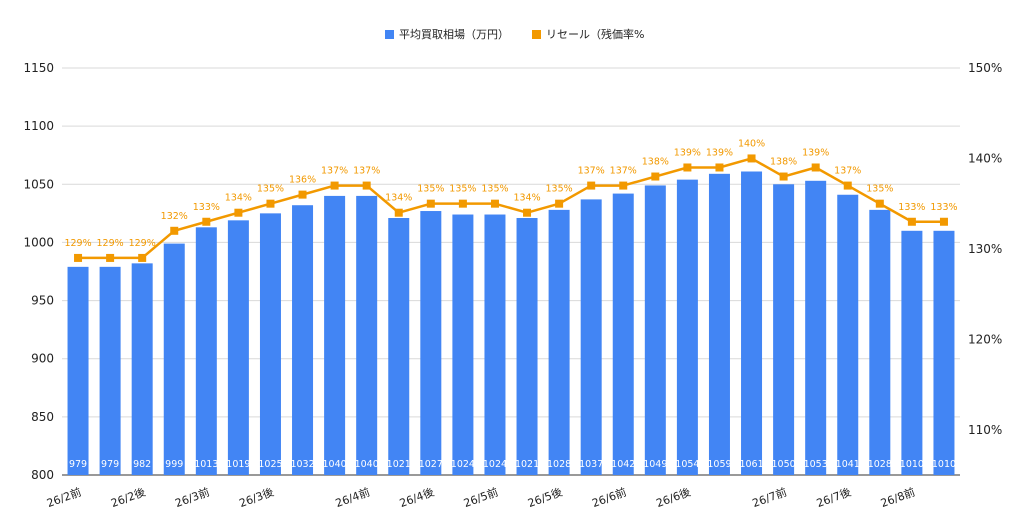  What do you see at coordinates (192, 497) in the screenshot?
I see `x-tick-label: 26/3前` at bounding box center [192, 497].